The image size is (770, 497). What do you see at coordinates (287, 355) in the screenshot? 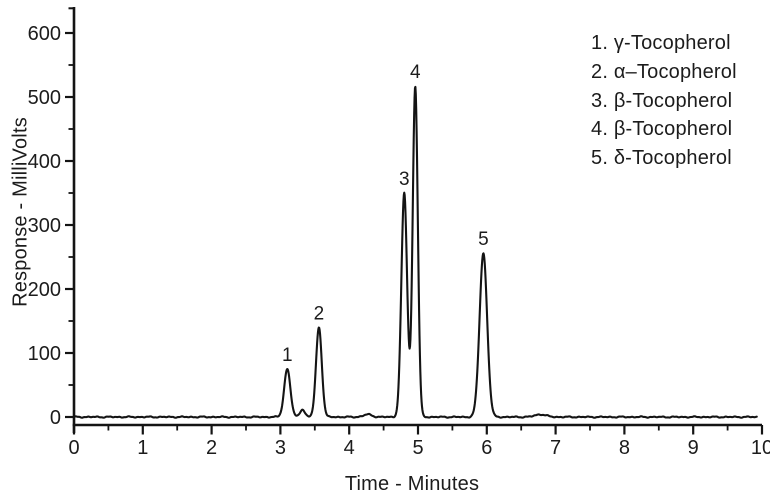
I see `peak-label-1: 1` at bounding box center [287, 355].